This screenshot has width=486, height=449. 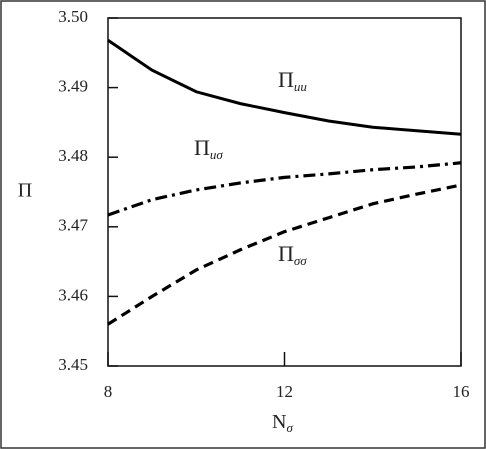 I want to click on y-axis-label: Π, so click(x=25, y=191).